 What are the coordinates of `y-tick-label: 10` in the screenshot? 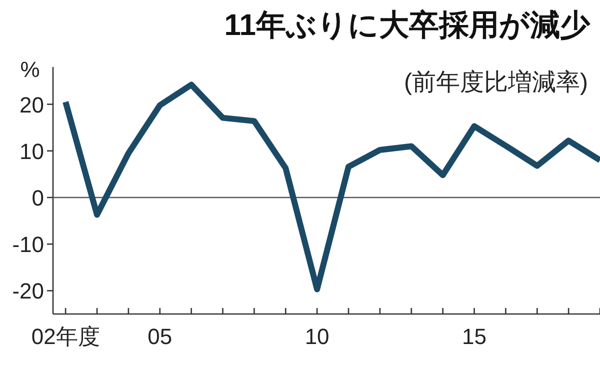 It's located at (32, 151).